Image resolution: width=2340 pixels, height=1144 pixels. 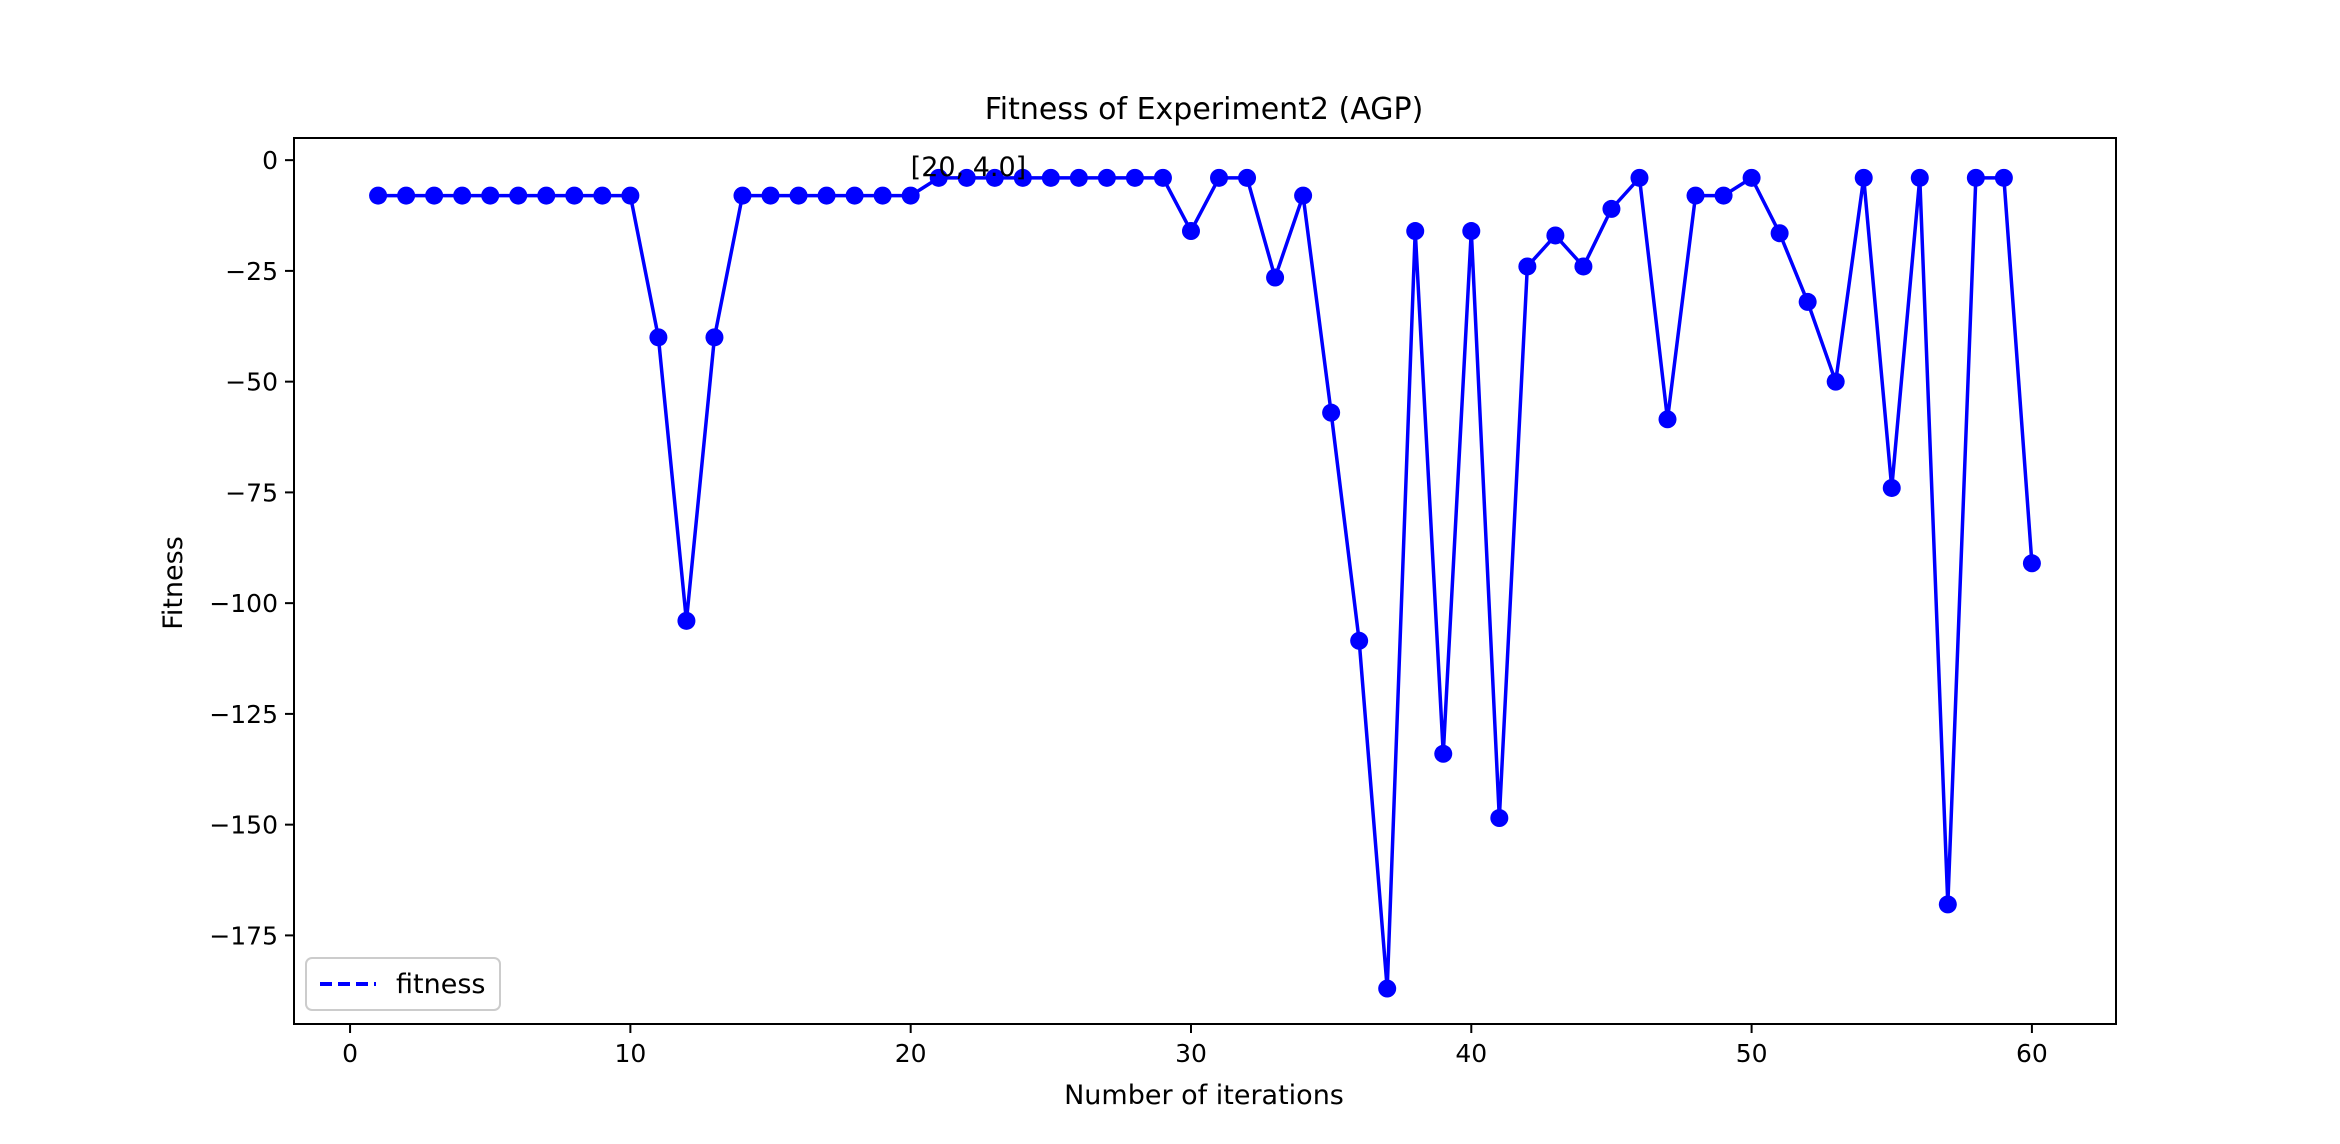 I want to click on y-tick-label: −25, so click(x=251, y=271).